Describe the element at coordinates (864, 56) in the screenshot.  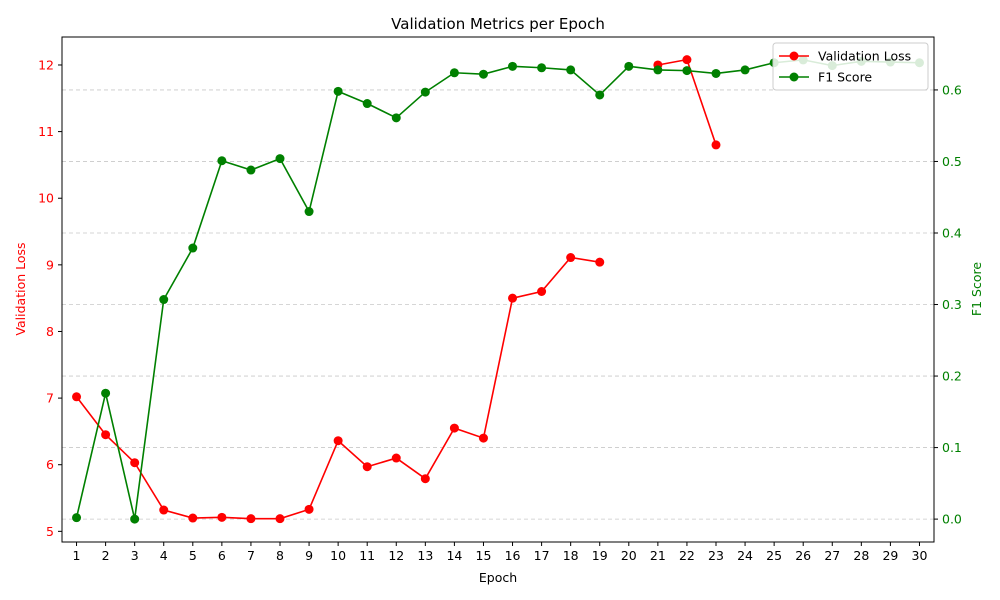
I see `legend-label-validation-loss: Validation Loss` at that location.